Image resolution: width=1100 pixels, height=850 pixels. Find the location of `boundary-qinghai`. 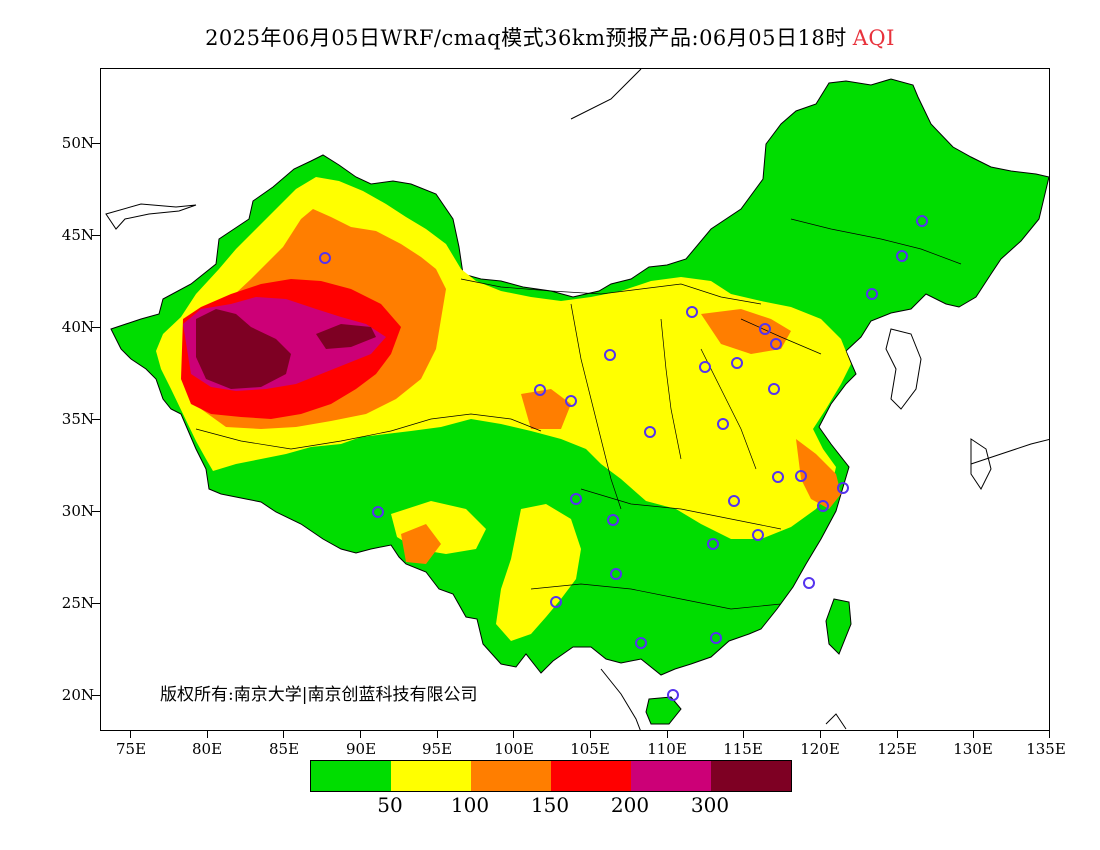

boundary-qinghai is located at coordinates (466, 422).